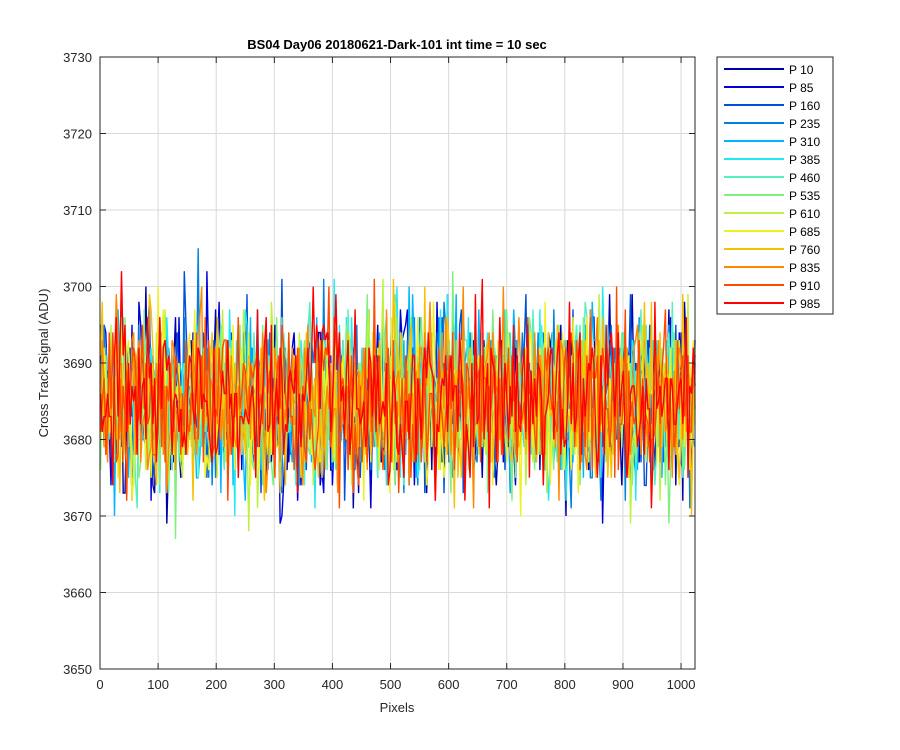  I want to click on x-tick-label: 0, so click(99, 684).